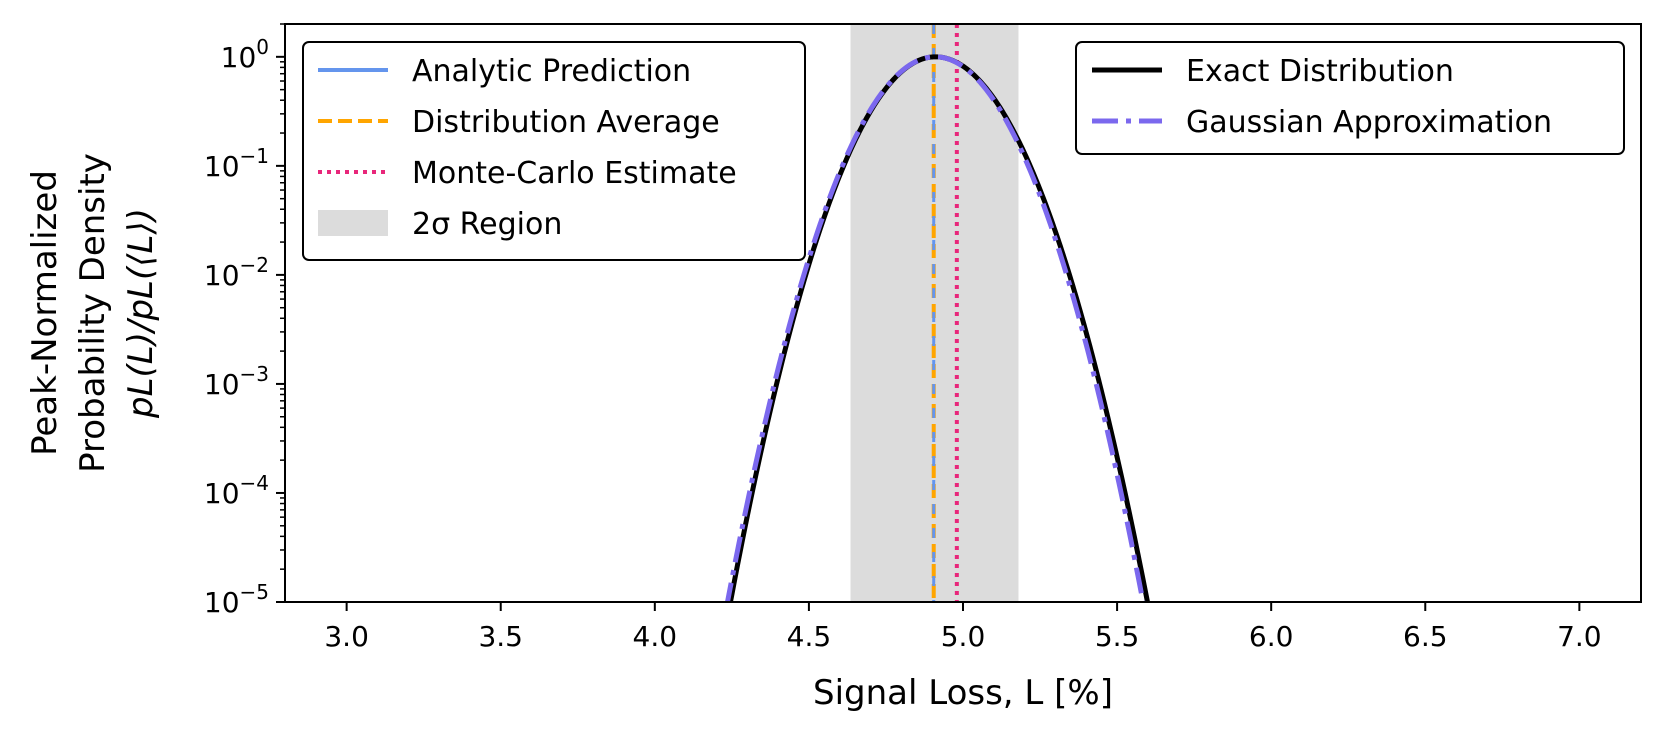 Image resolution: width=1661 pixels, height=742 pixels. I want to click on y-tick-label: 10⁻¹, so click(236, 163).